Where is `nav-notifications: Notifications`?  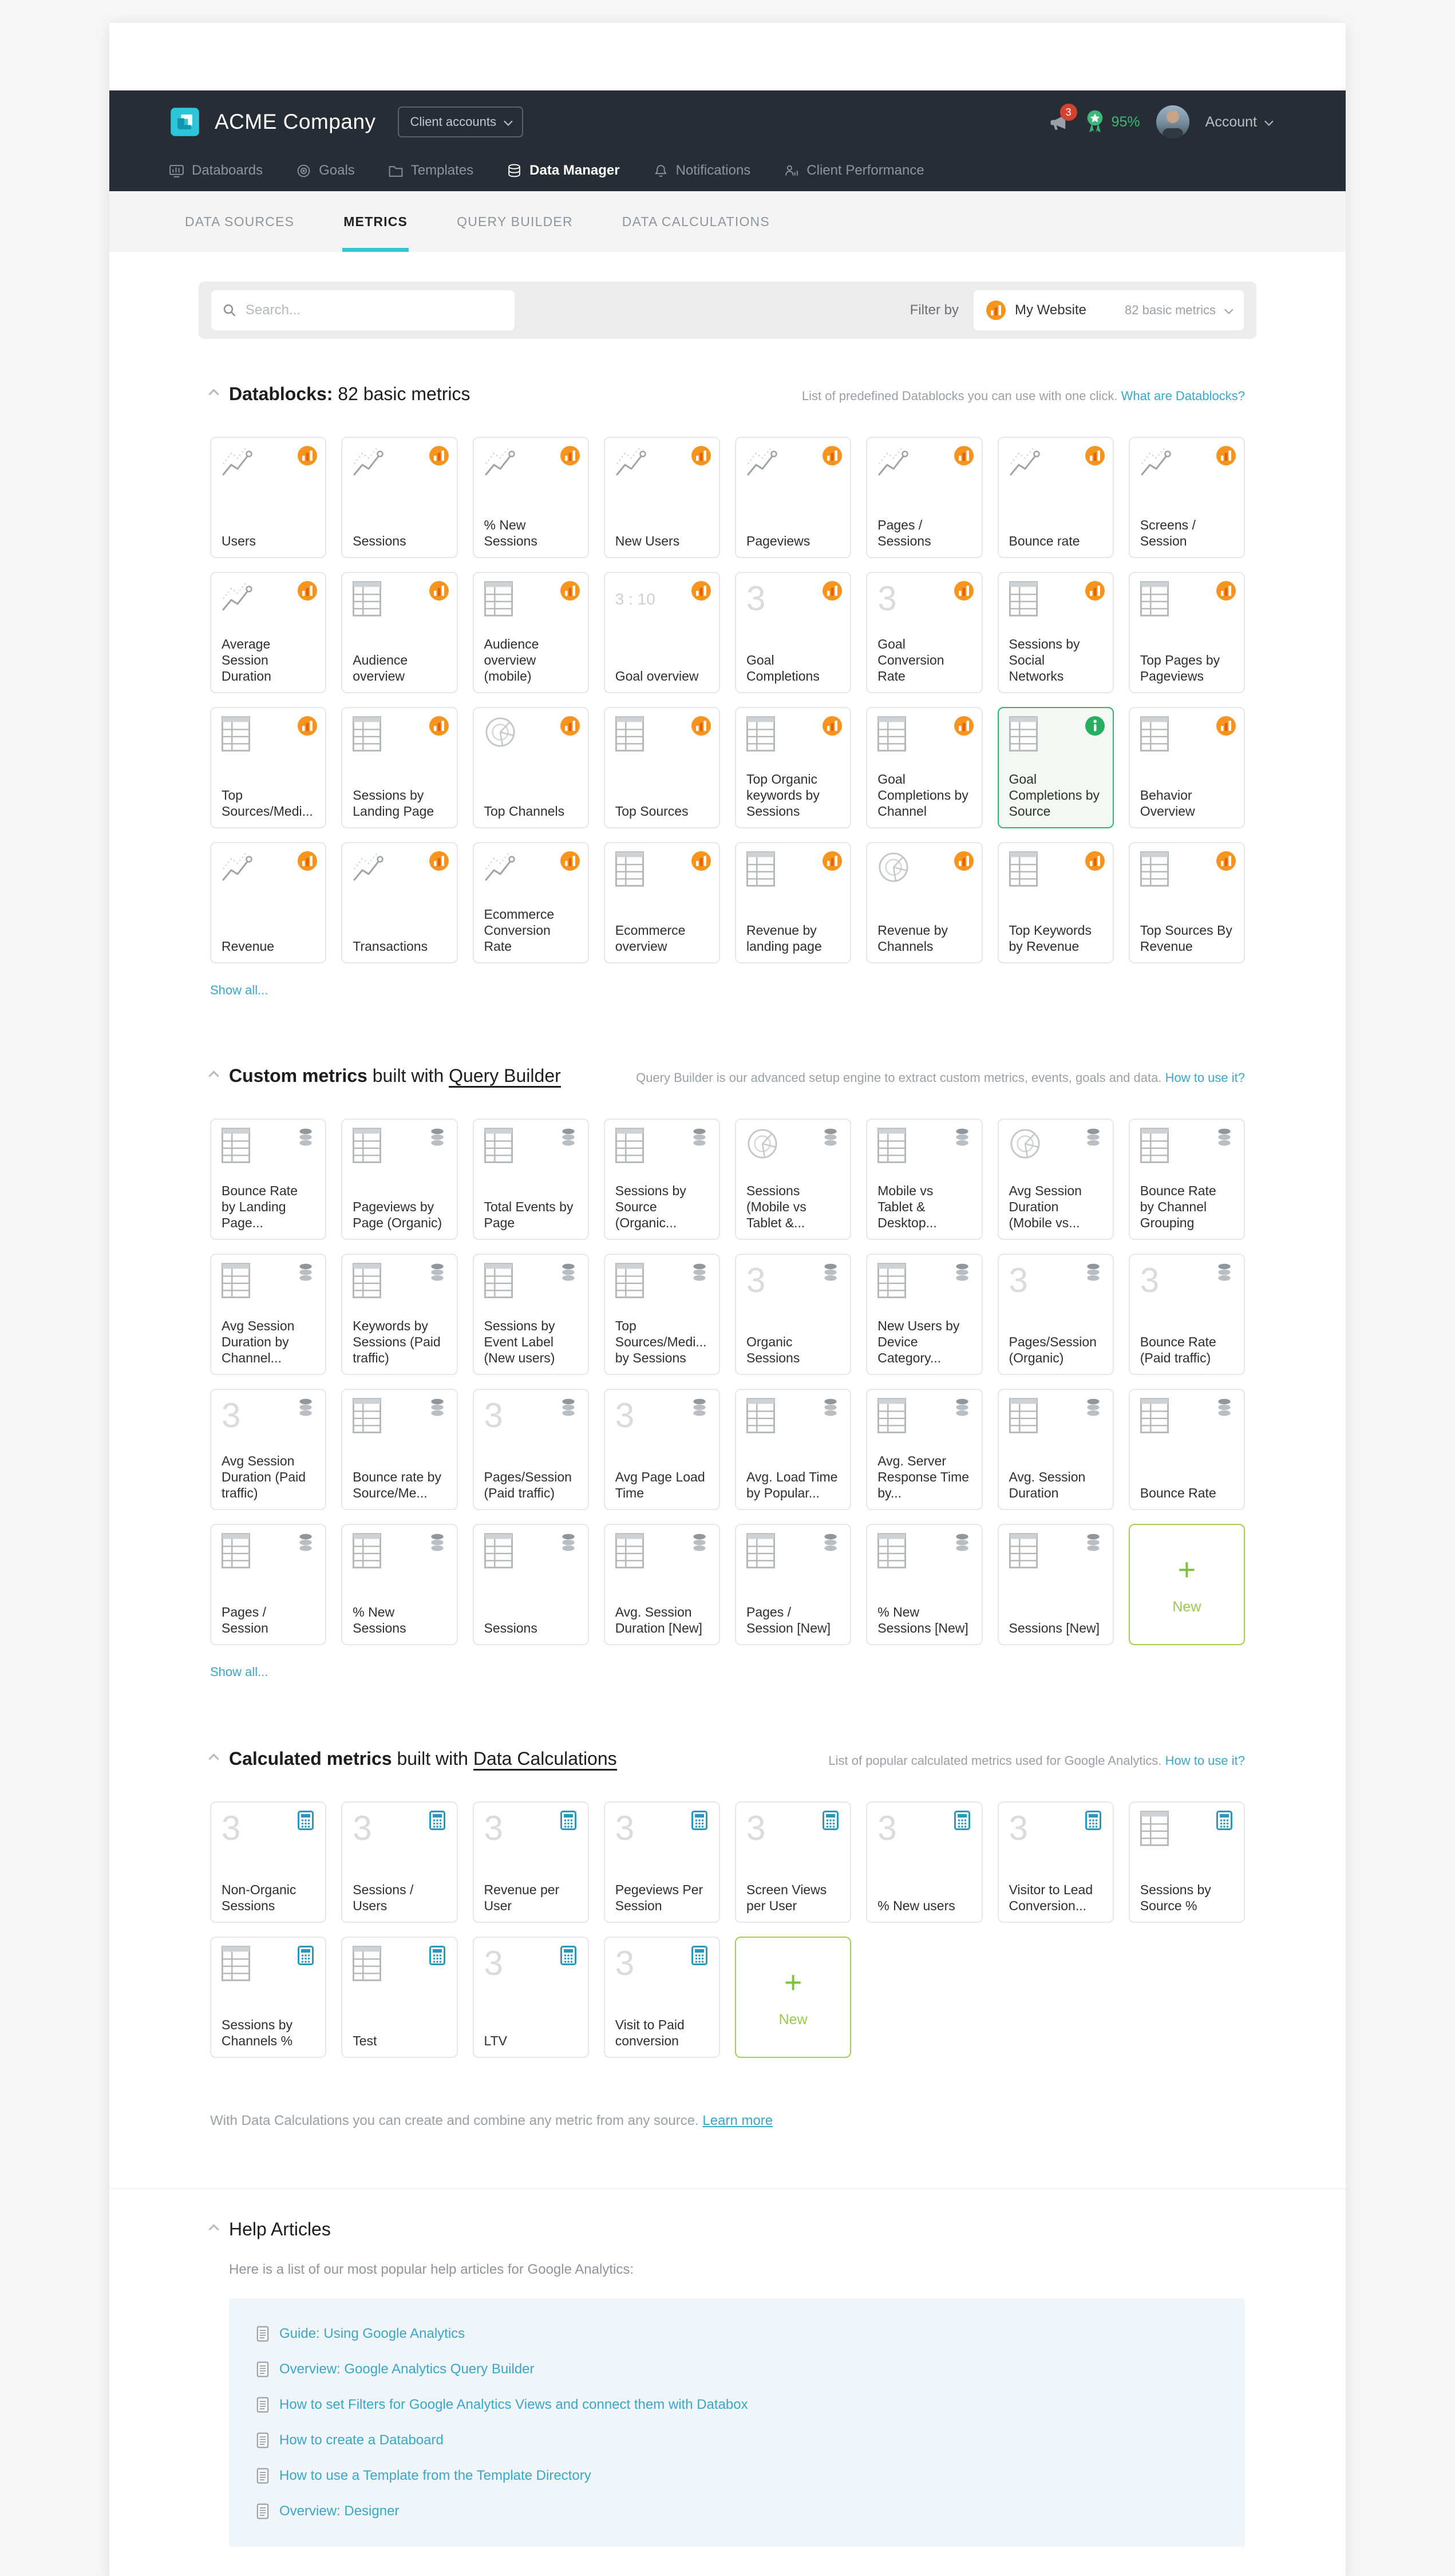
nav-notifications: Notifications is located at coordinates (701, 171).